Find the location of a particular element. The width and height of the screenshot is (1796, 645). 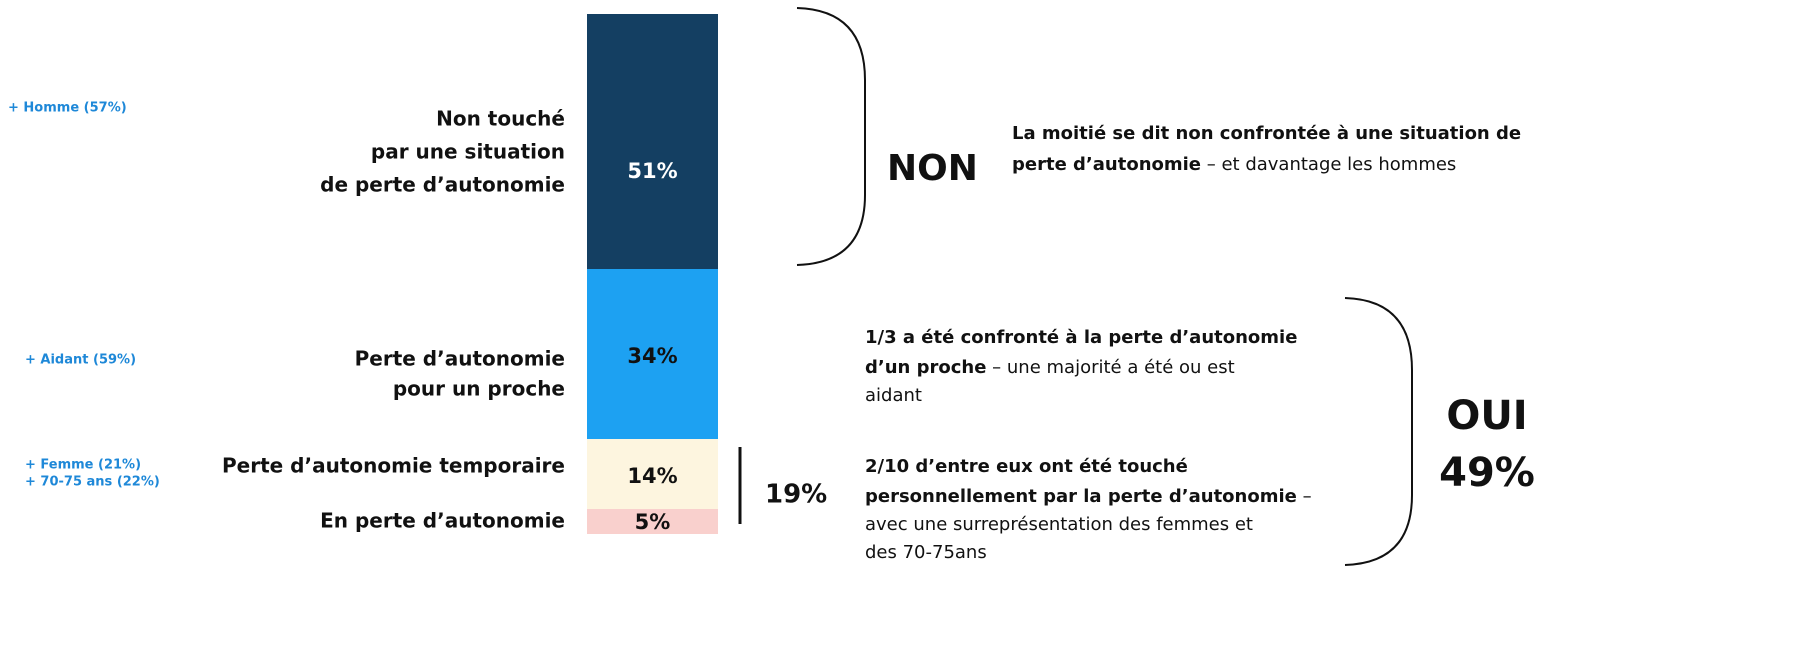

group-label: NON is located at coordinates (932, 168).